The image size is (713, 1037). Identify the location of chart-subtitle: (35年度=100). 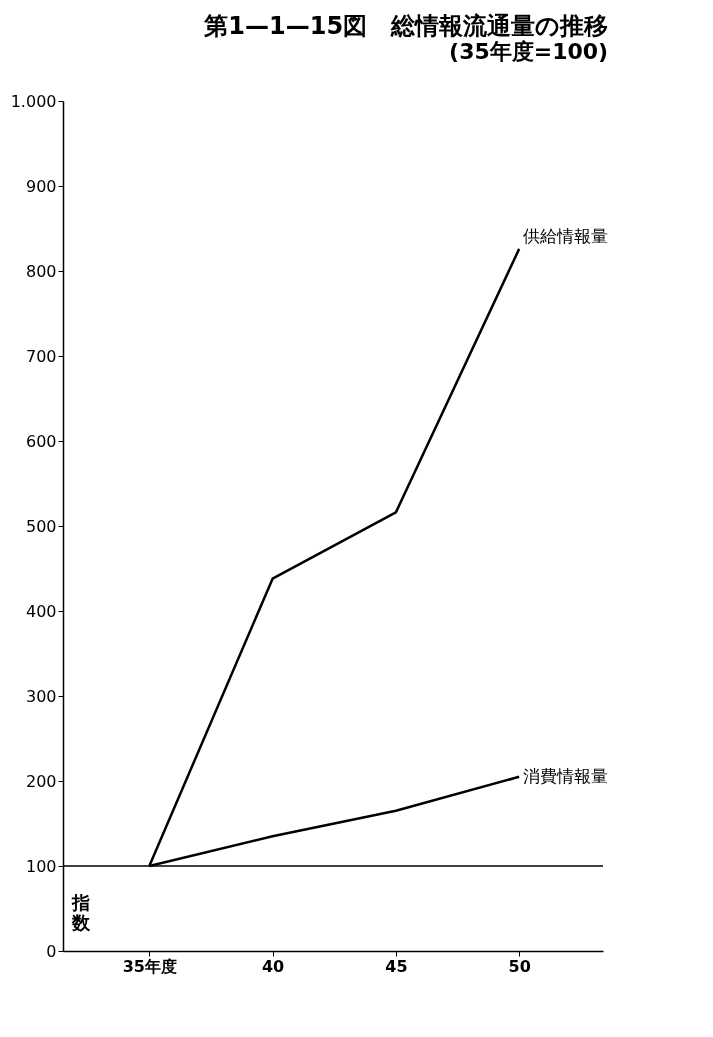
(529, 51).